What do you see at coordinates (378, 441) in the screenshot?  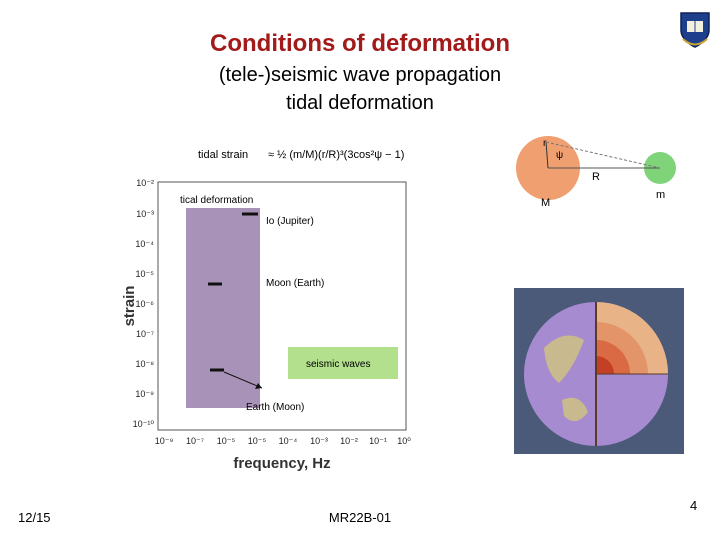 I see `x-tick-label: 10⁻¹` at bounding box center [378, 441].